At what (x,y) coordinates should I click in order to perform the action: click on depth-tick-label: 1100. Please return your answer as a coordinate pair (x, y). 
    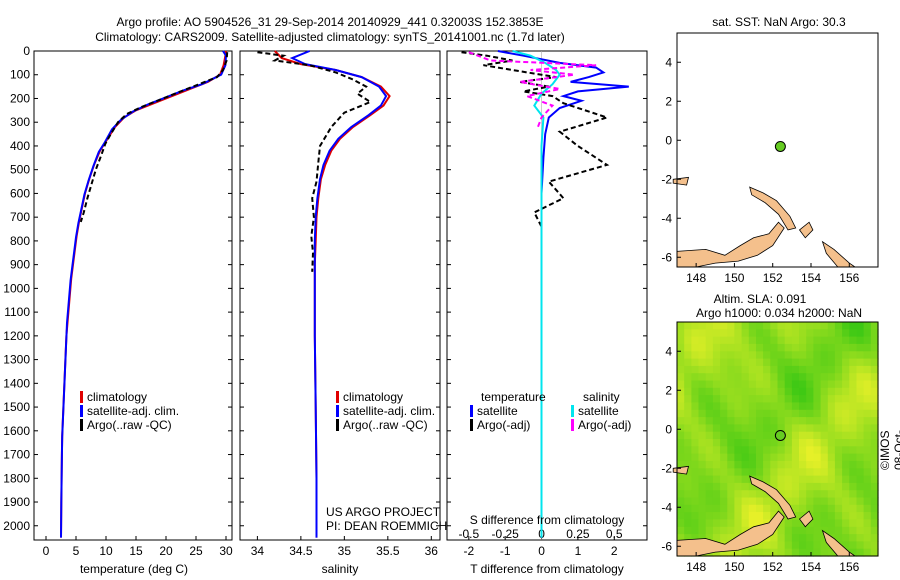
    Looking at the image, I should click on (17, 312).